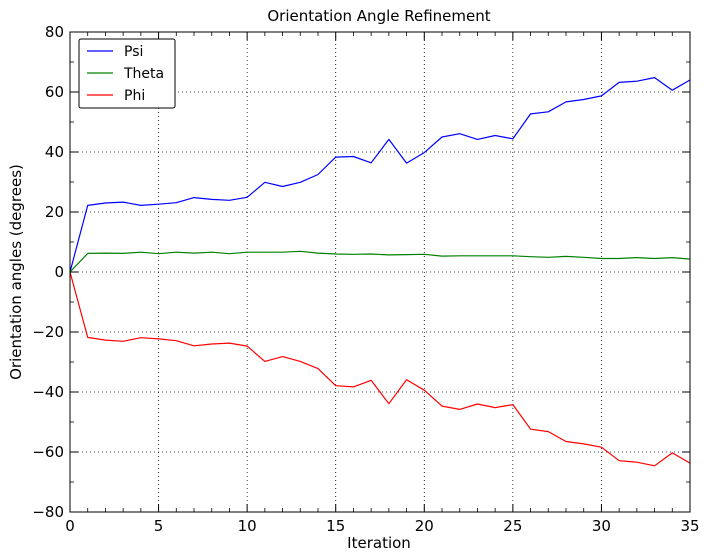 The image size is (709, 558). Describe the element at coordinates (48, 512) in the screenshot. I see `y-tick-label: −80` at that location.